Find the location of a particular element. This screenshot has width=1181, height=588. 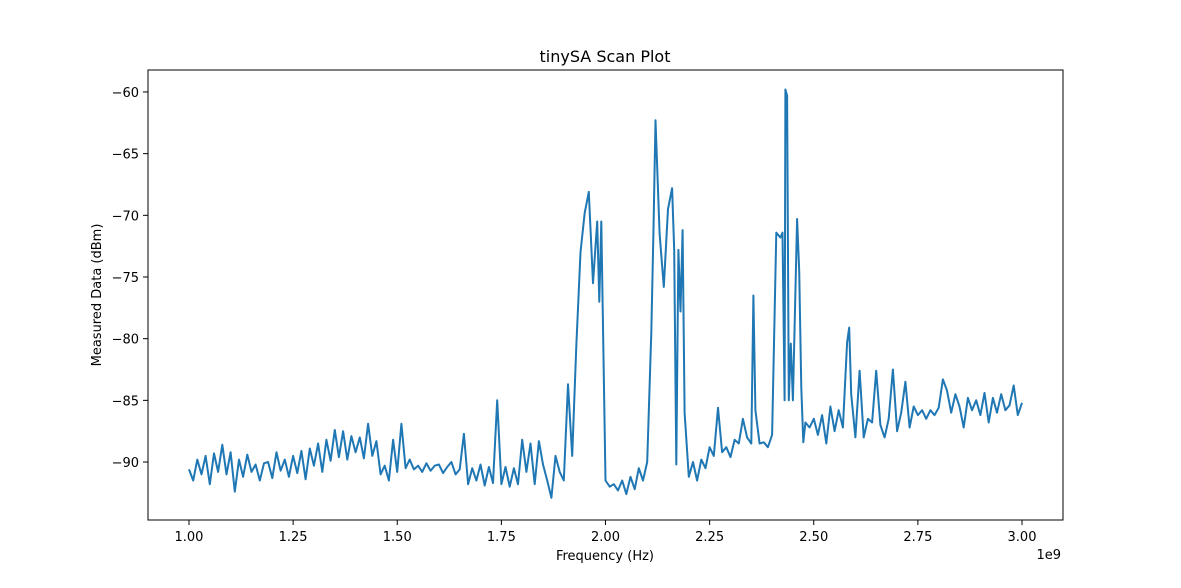

y-tick-label: −85 is located at coordinates (125, 401).